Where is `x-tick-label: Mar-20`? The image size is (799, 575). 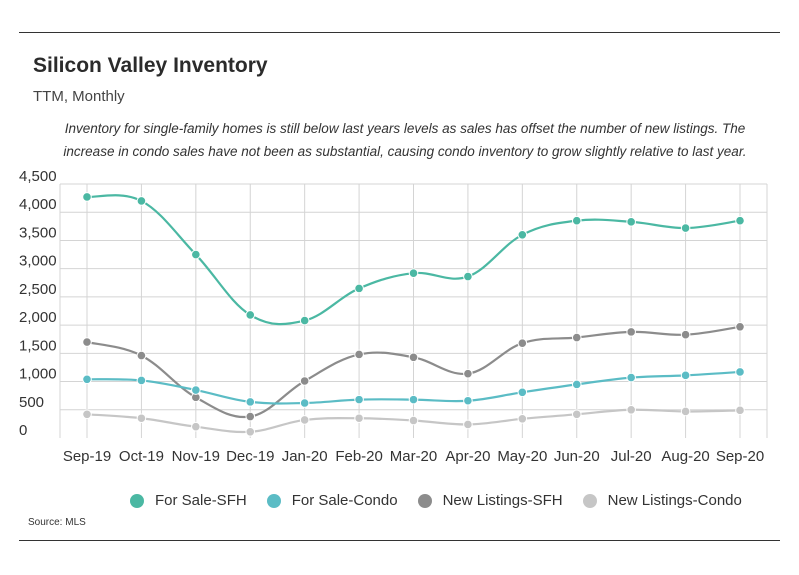
x-tick-label: Mar-20 is located at coordinates (414, 456).